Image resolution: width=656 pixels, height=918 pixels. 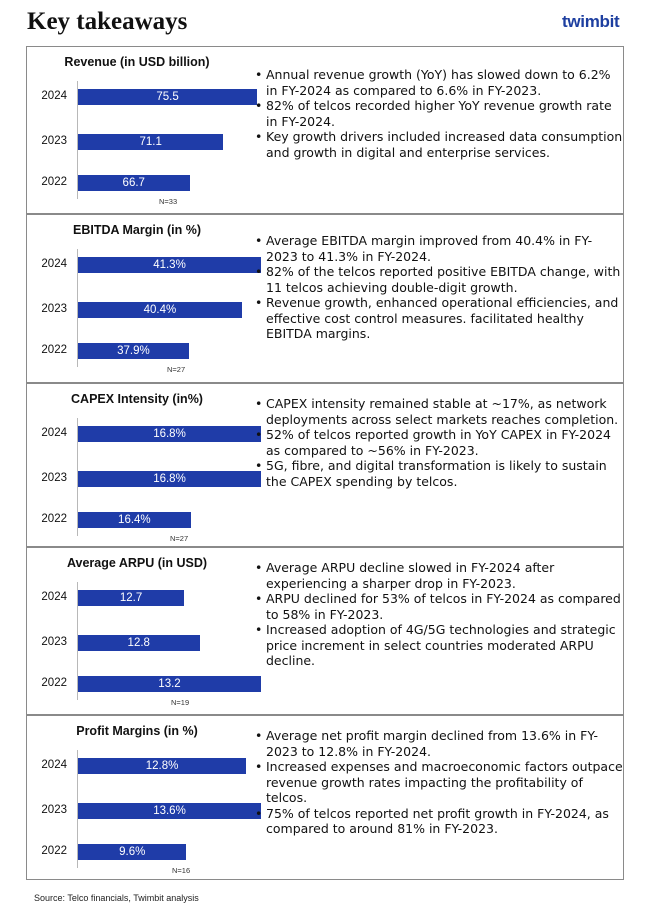 I want to click on chart-title: EBITDA Margin (in %), so click(x=136, y=230).